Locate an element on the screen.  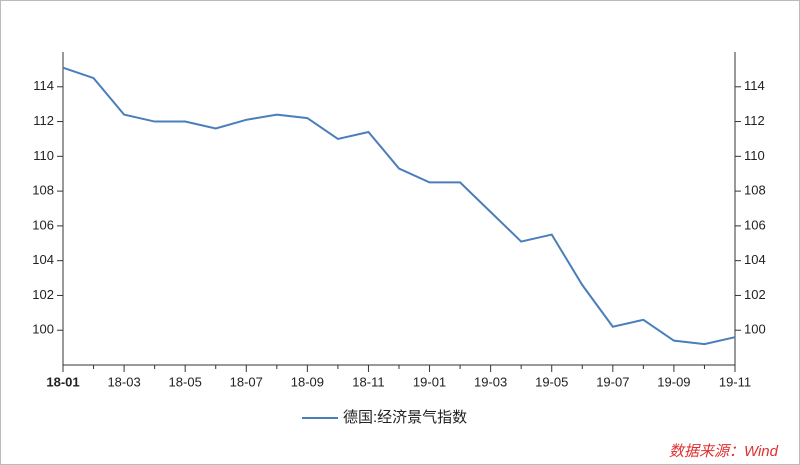
y2-tick-label: 108 is located at coordinates (755, 190).